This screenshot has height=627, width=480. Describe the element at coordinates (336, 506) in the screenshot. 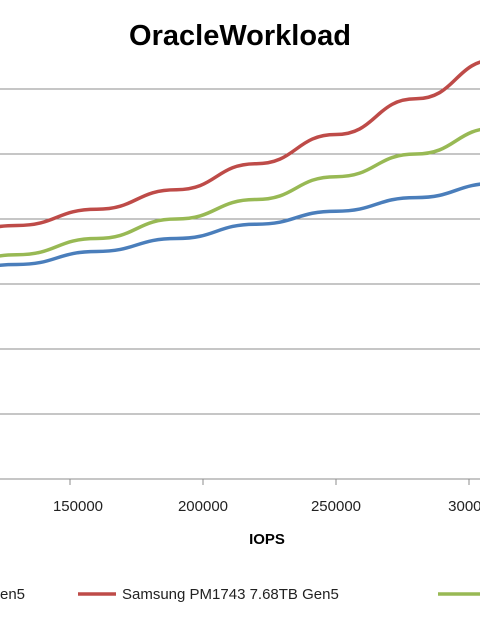

I see `x-tick-label: 250000` at that location.